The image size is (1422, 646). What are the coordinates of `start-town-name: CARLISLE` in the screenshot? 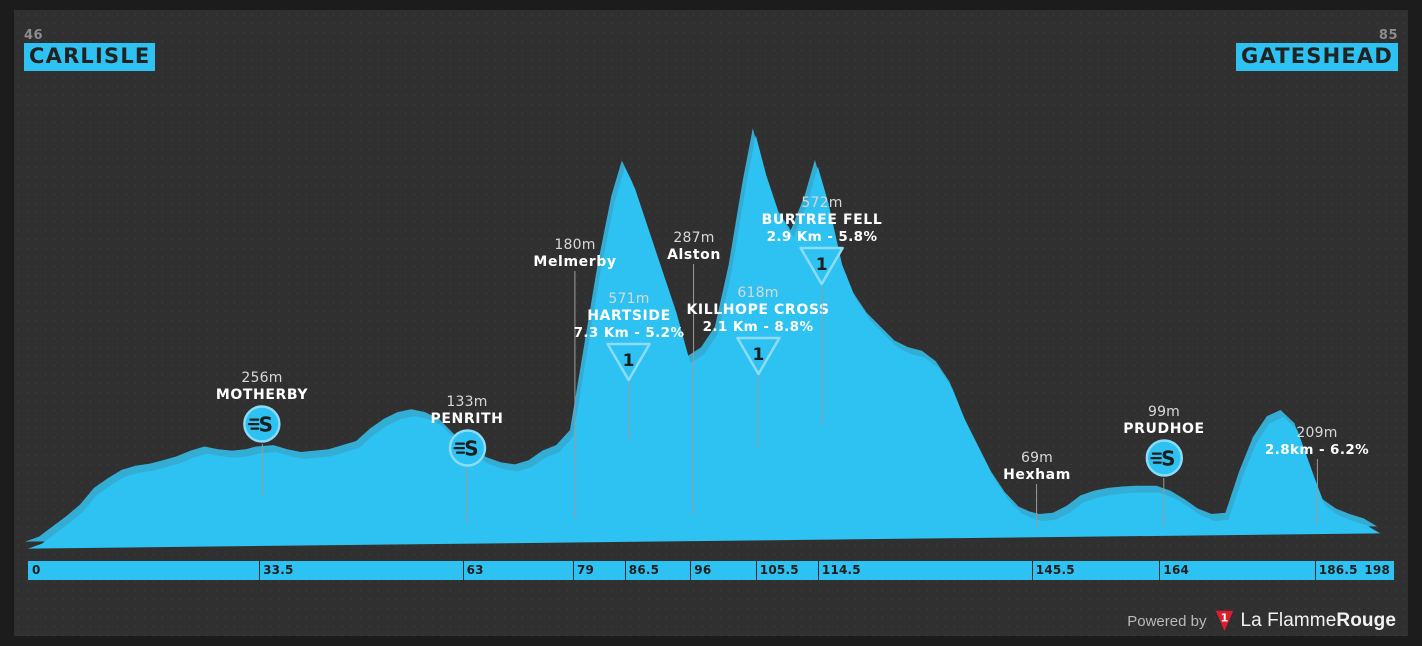 It's located at (90, 57).